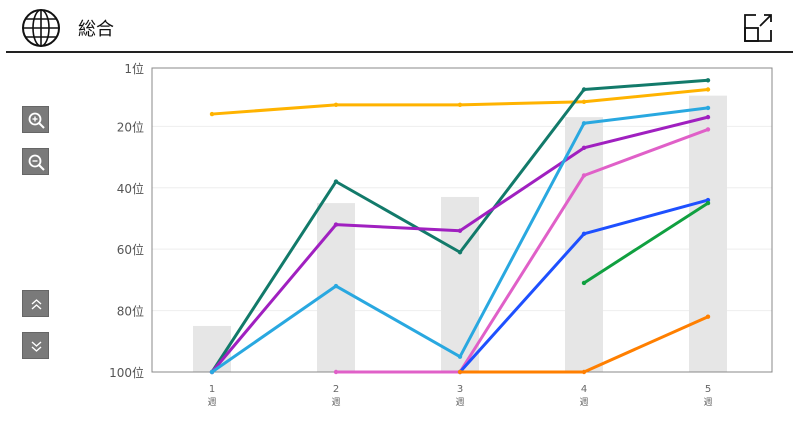 The image size is (800, 423). Describe the element at coordinates (134, 68) in the screenshot. I see `y-tick-label: 1位` at that location.